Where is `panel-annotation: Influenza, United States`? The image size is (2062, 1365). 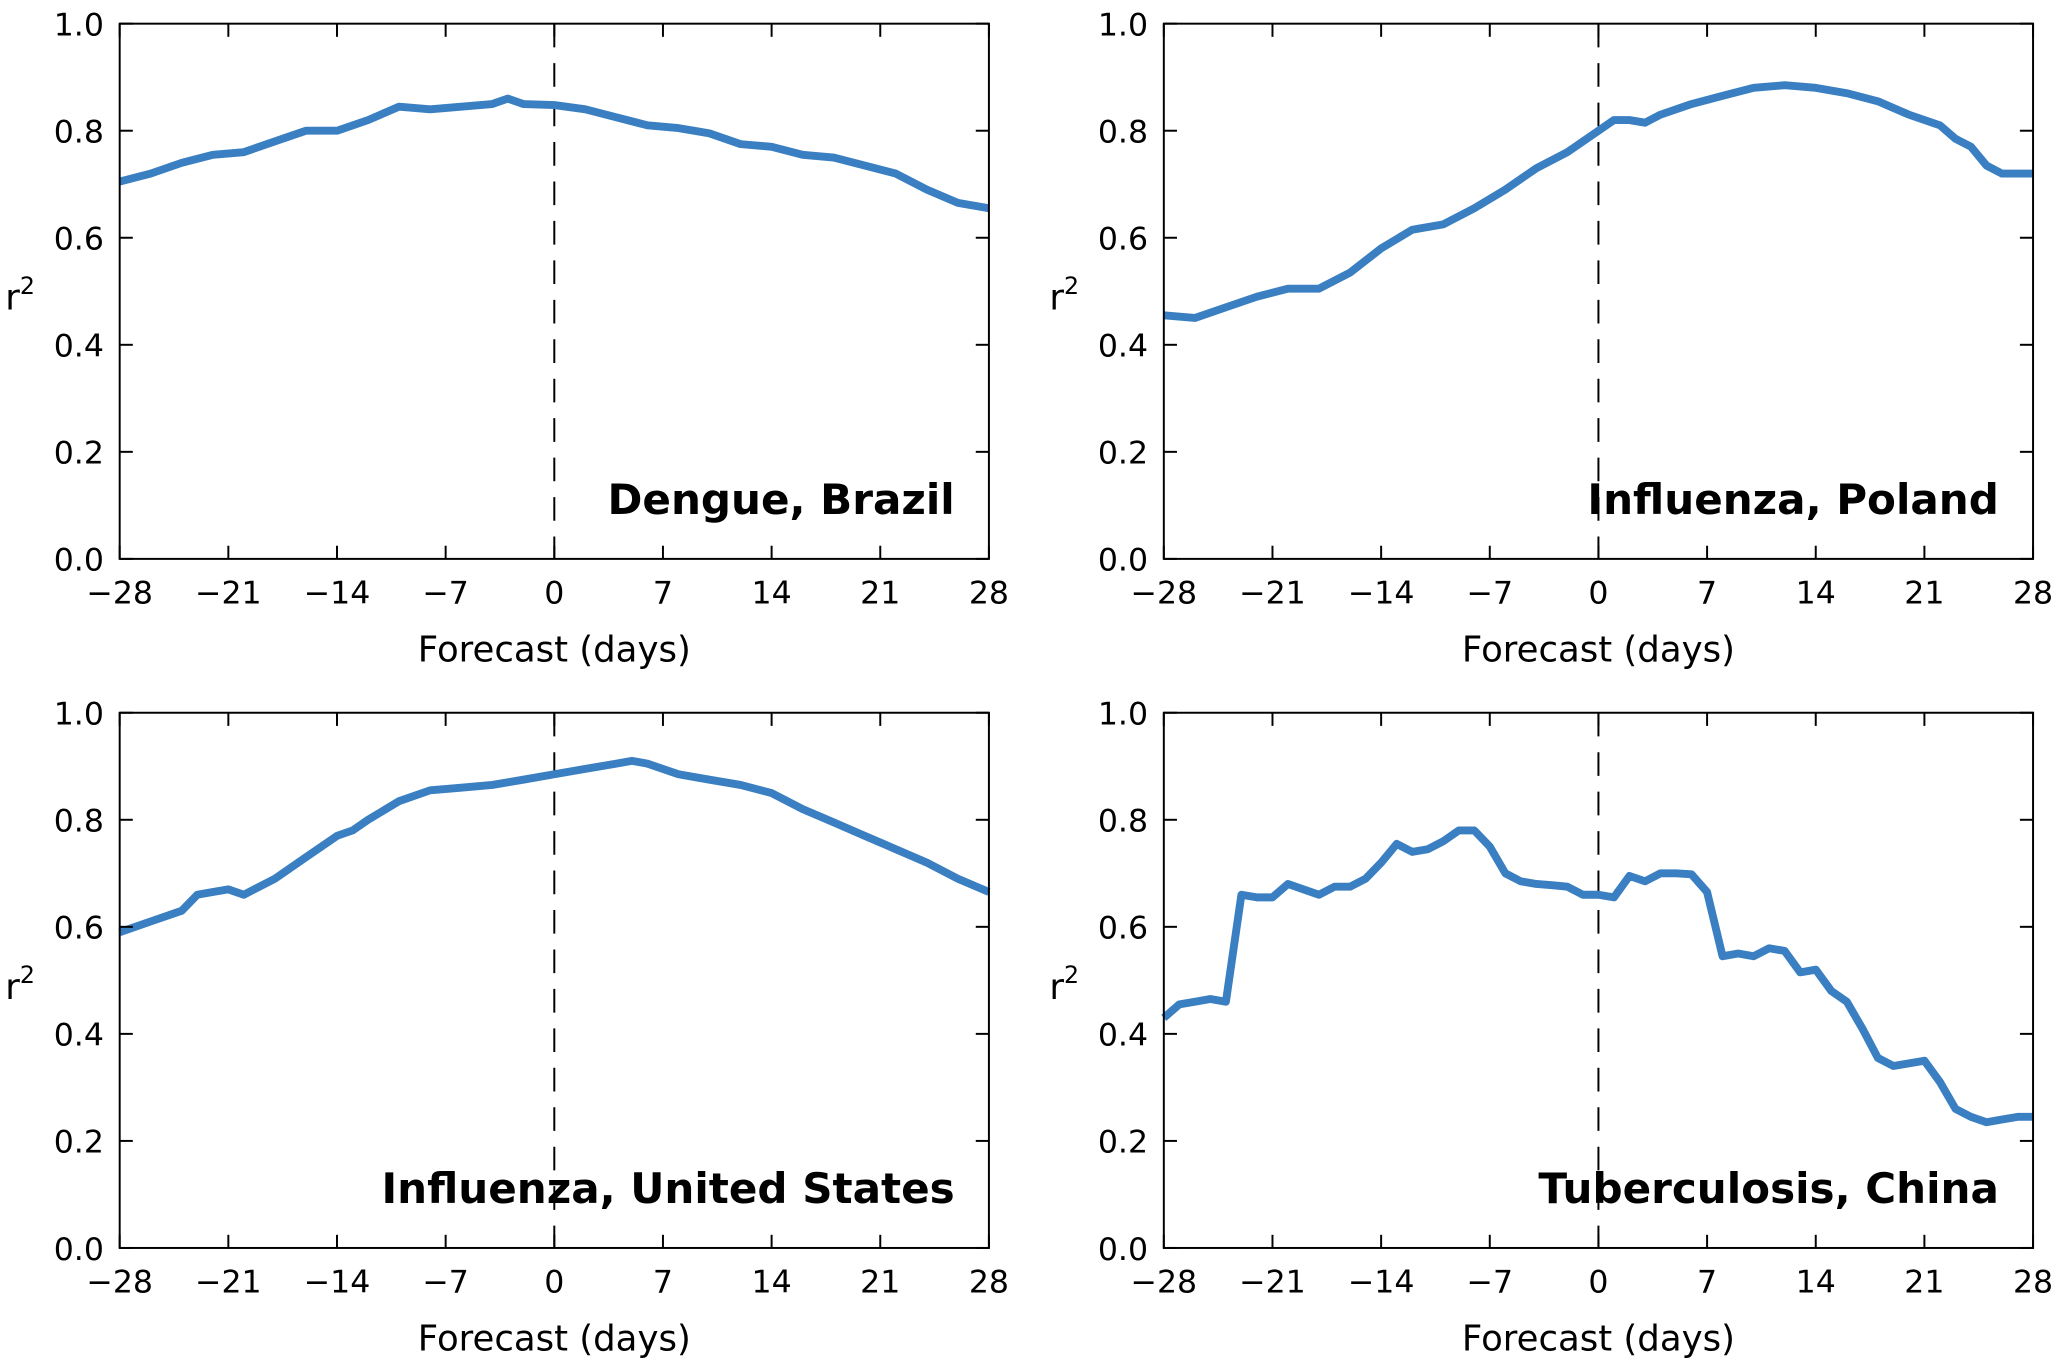 panel-annotation: Influenza, United States is located at coordinates (667, 1188).